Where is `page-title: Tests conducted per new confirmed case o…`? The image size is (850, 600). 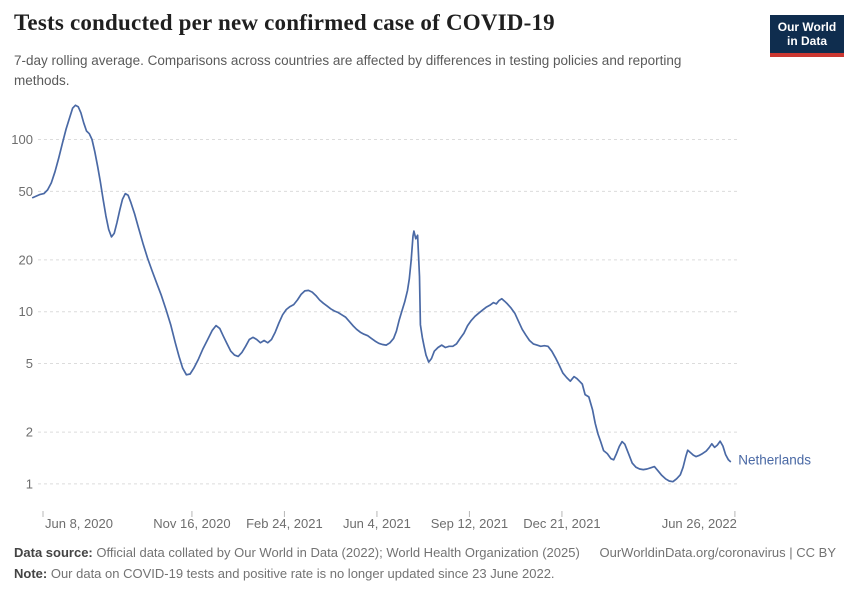
page-title: Tests conducted per new confirmed case o… is located at coordinates (284, 22).